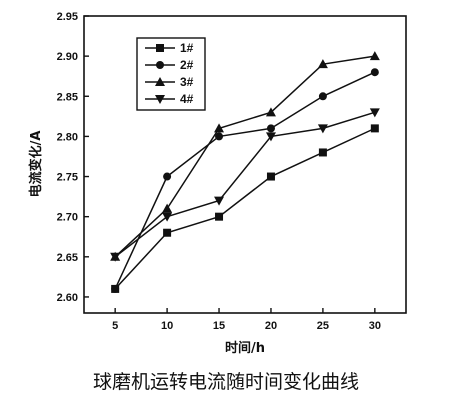 Image resolution: width=452 pixels, height=417 pixels. I want to click on y-tick-label: 2.60, so click(67, 298).